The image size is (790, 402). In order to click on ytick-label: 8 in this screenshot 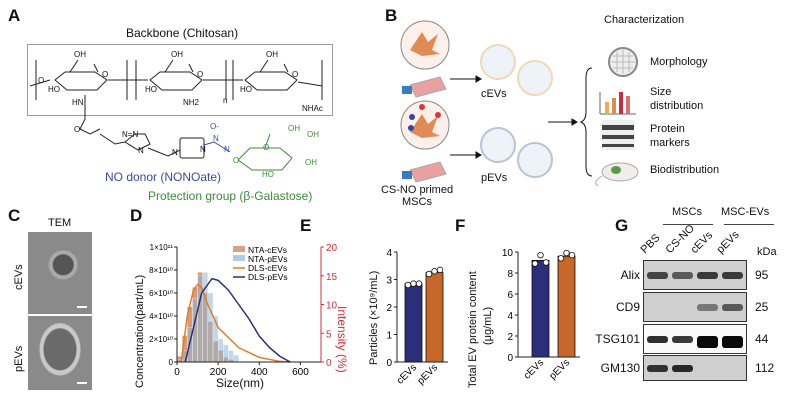, I will do `click(510, 274)`.